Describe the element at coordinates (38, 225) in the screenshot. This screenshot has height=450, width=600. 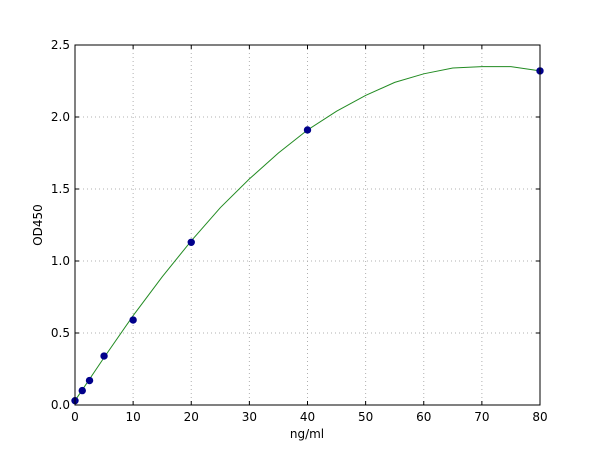
I see `y-axis-label: OD450` at that location.